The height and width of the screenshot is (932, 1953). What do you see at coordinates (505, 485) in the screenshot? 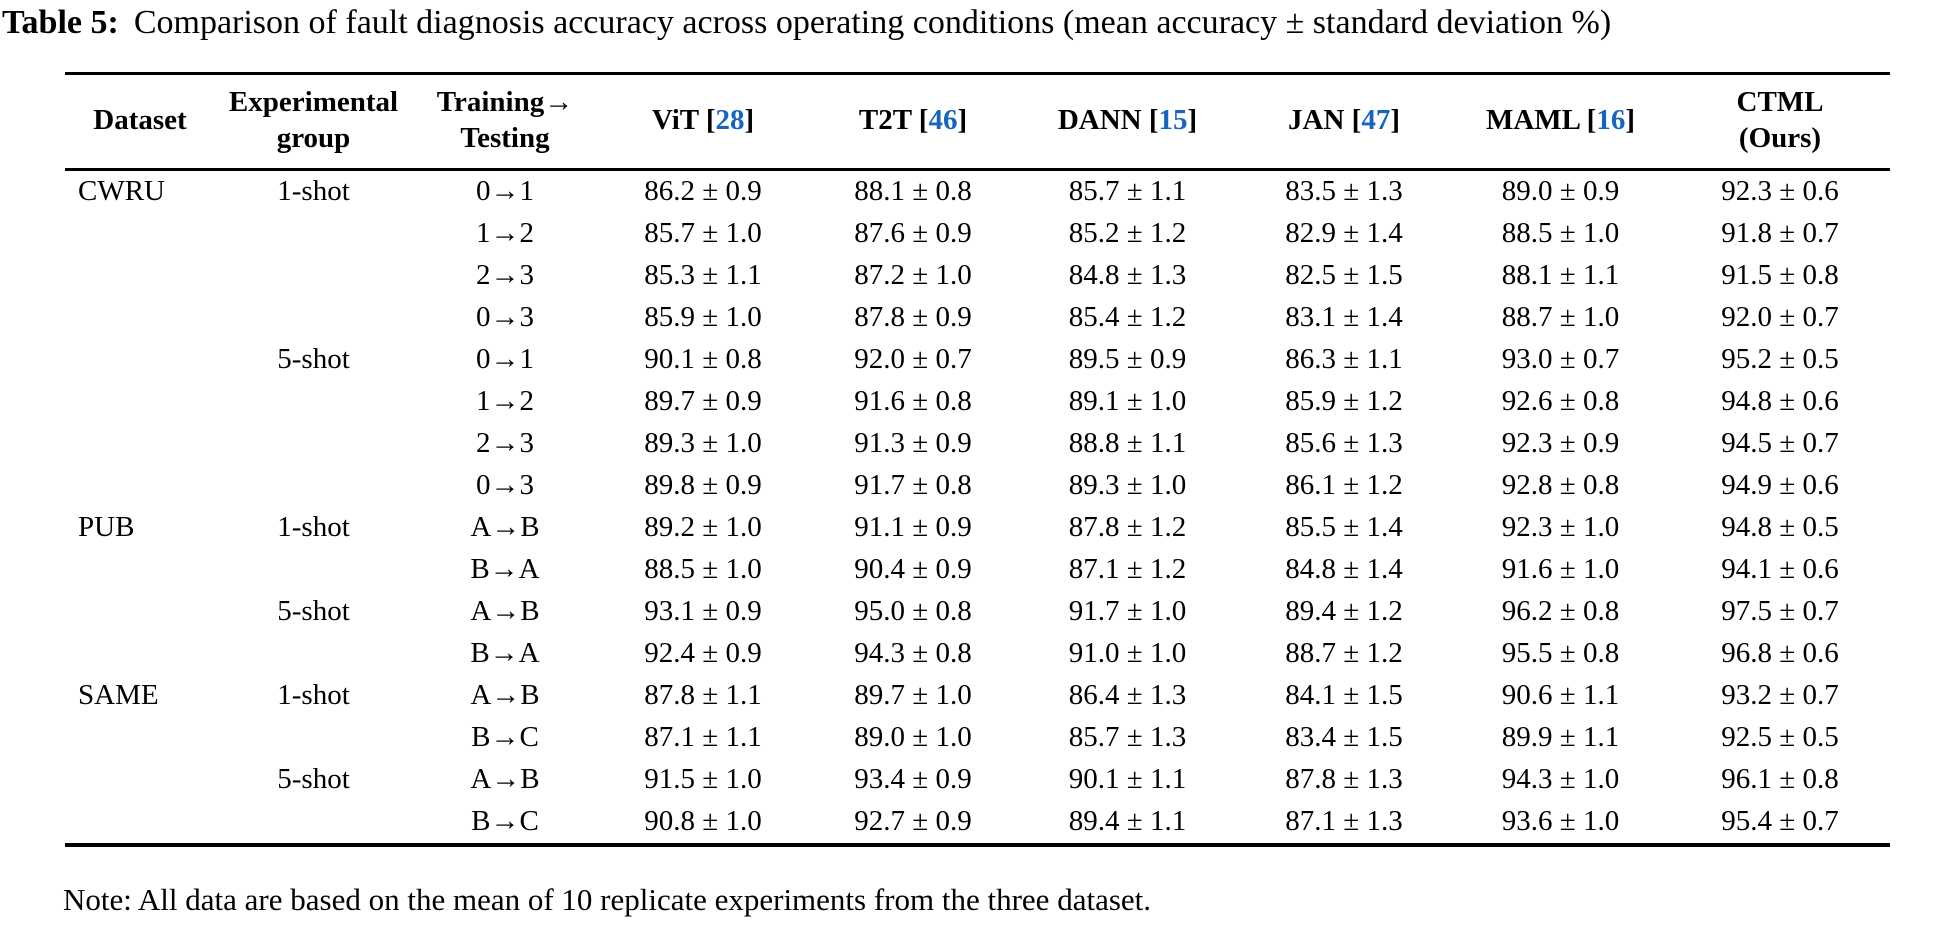
I see `cell-transfer: 0→3` at bounding box center [505, 485].